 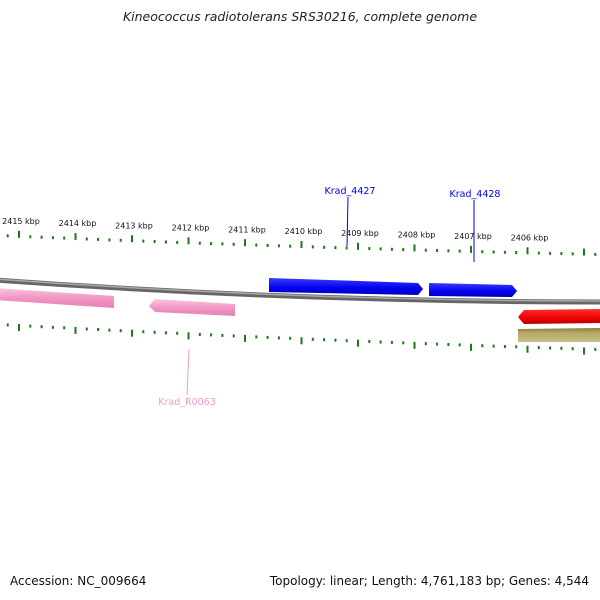 What do you see at coordinates (559, 335) in the screenshot?
I see `feature-olive-right` at bounding box center [559, 335].